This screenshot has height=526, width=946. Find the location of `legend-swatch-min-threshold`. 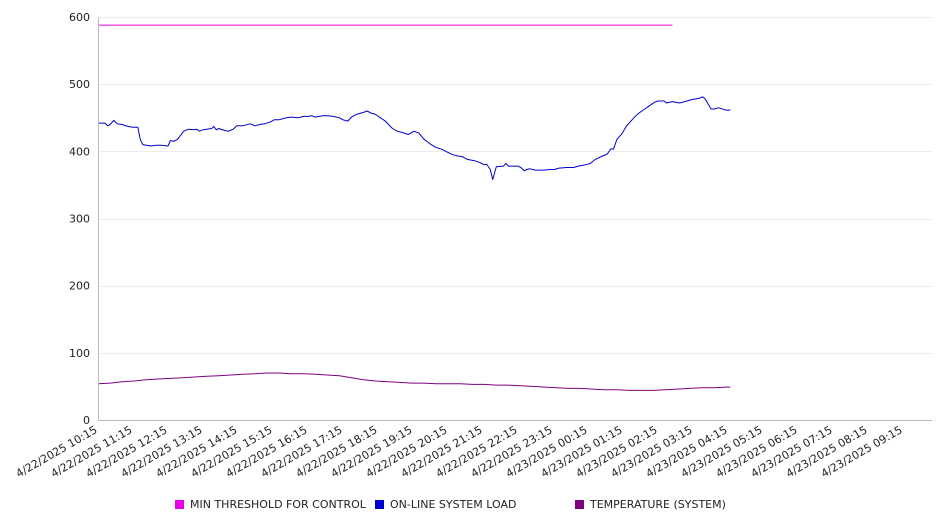

legend-swatch-min-threshold is located at coordinates (179, 504).